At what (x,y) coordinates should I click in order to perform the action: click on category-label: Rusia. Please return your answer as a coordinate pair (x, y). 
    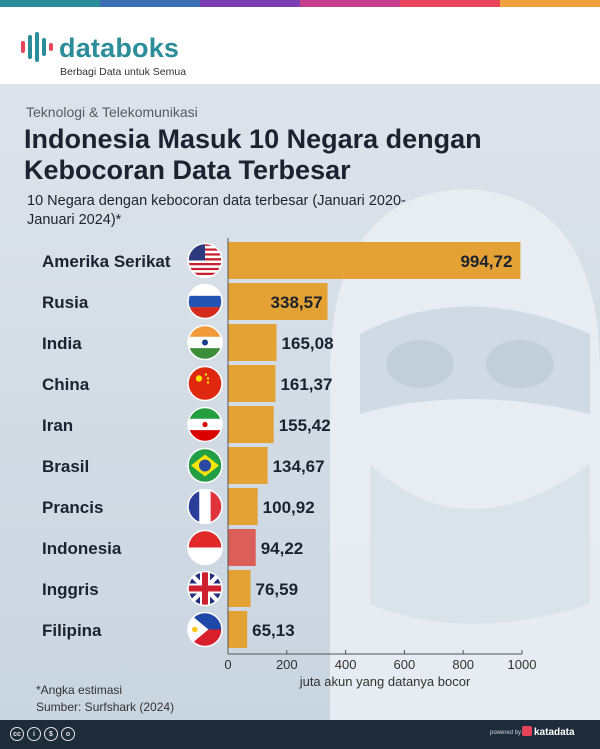
    Looking at the image, I should click on (65, 302).